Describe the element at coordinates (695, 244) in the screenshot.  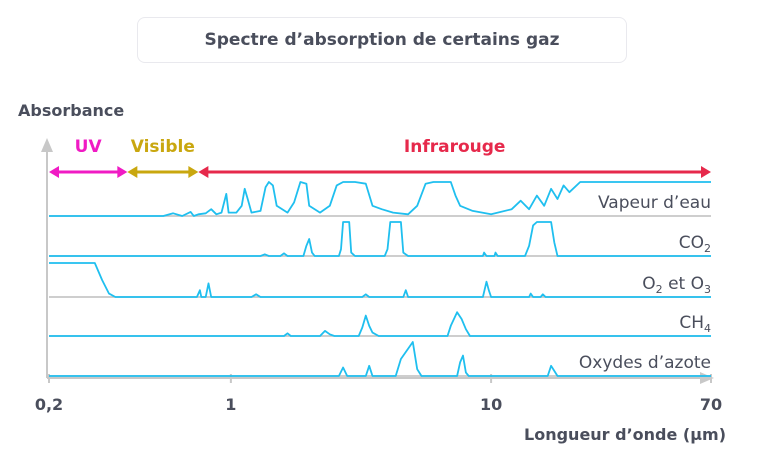
I see `series-label: CO2` at that location.